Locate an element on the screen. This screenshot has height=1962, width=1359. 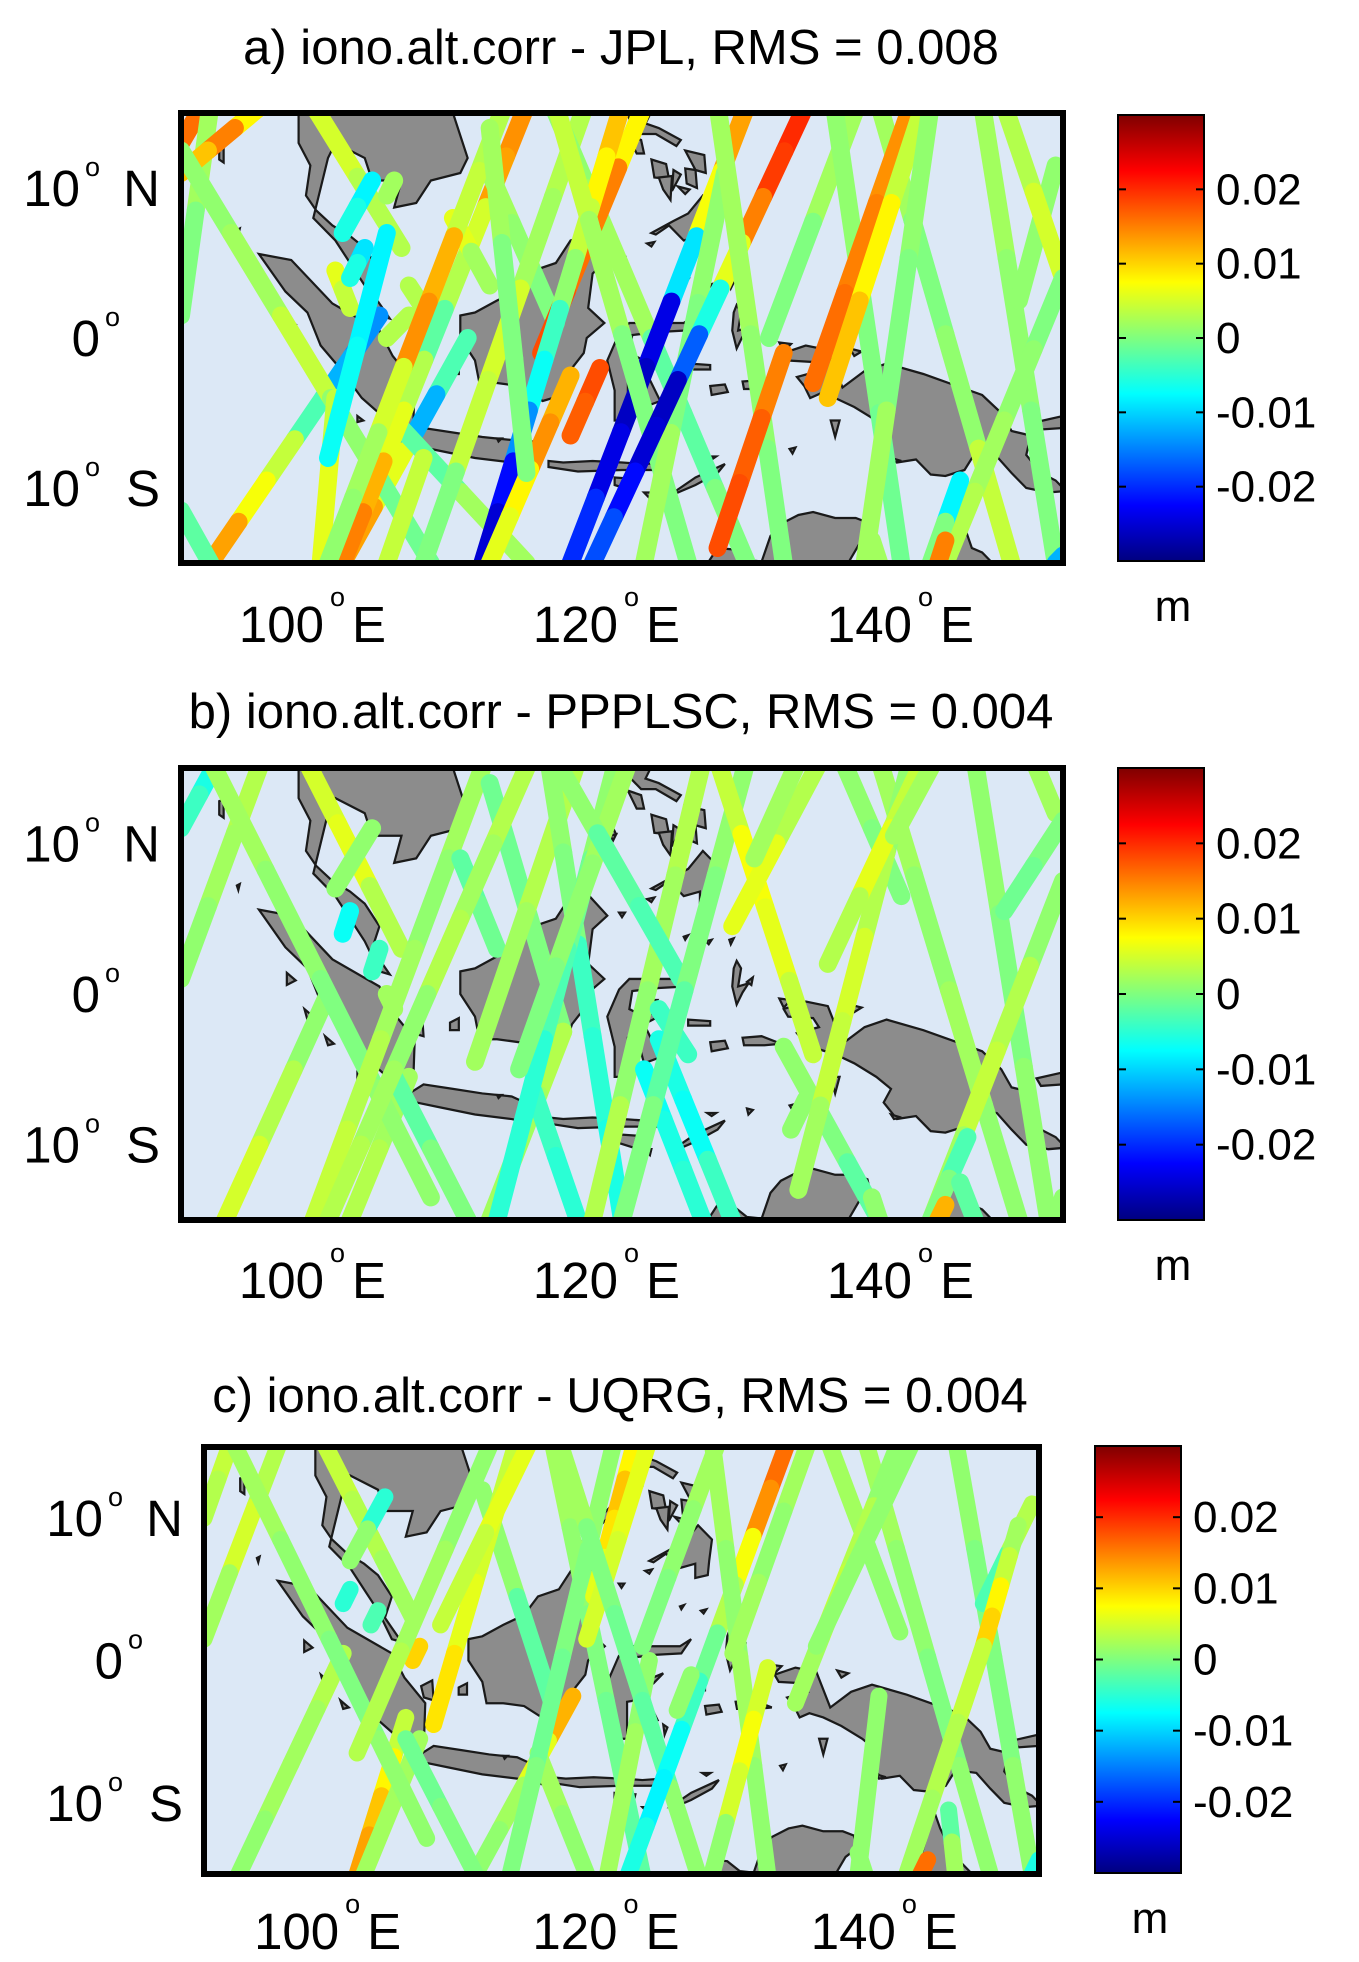
lat-hemisphere: S is located at coordinates (166, 1803).